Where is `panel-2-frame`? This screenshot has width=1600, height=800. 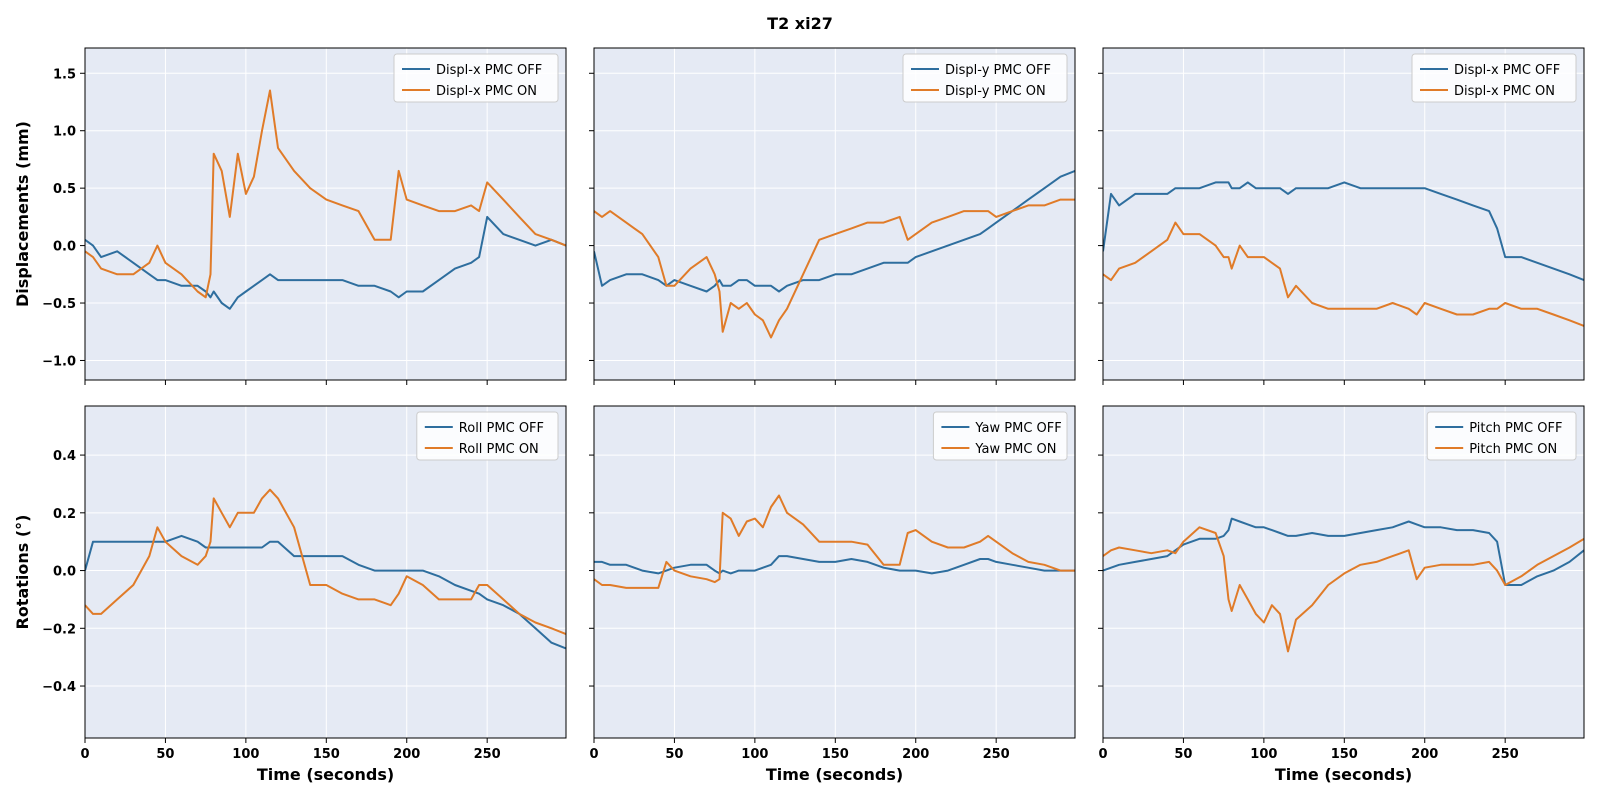 panel-2-frame is located at coordinates (1343, 214).